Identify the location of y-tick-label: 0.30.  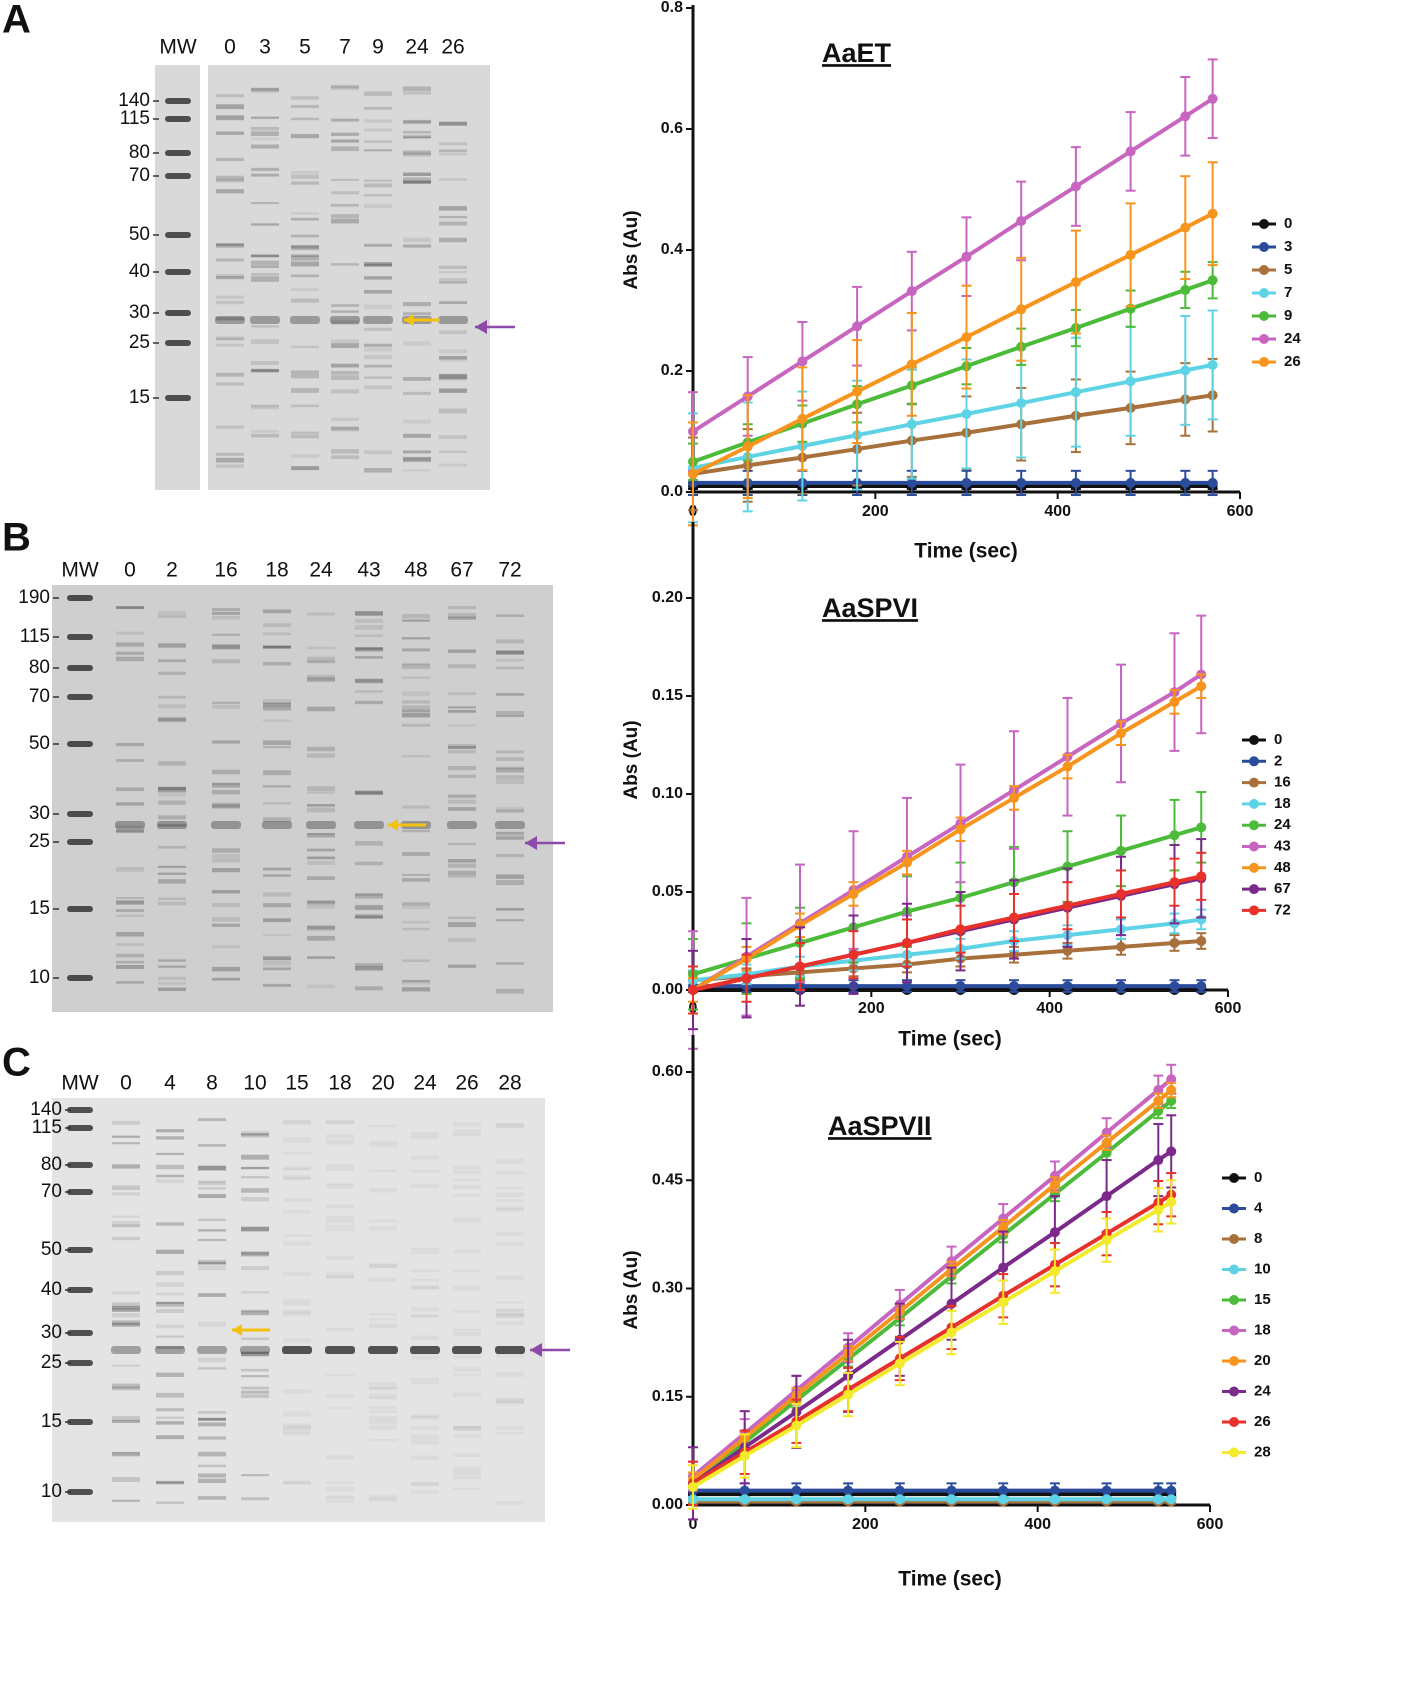
(667, 1288).